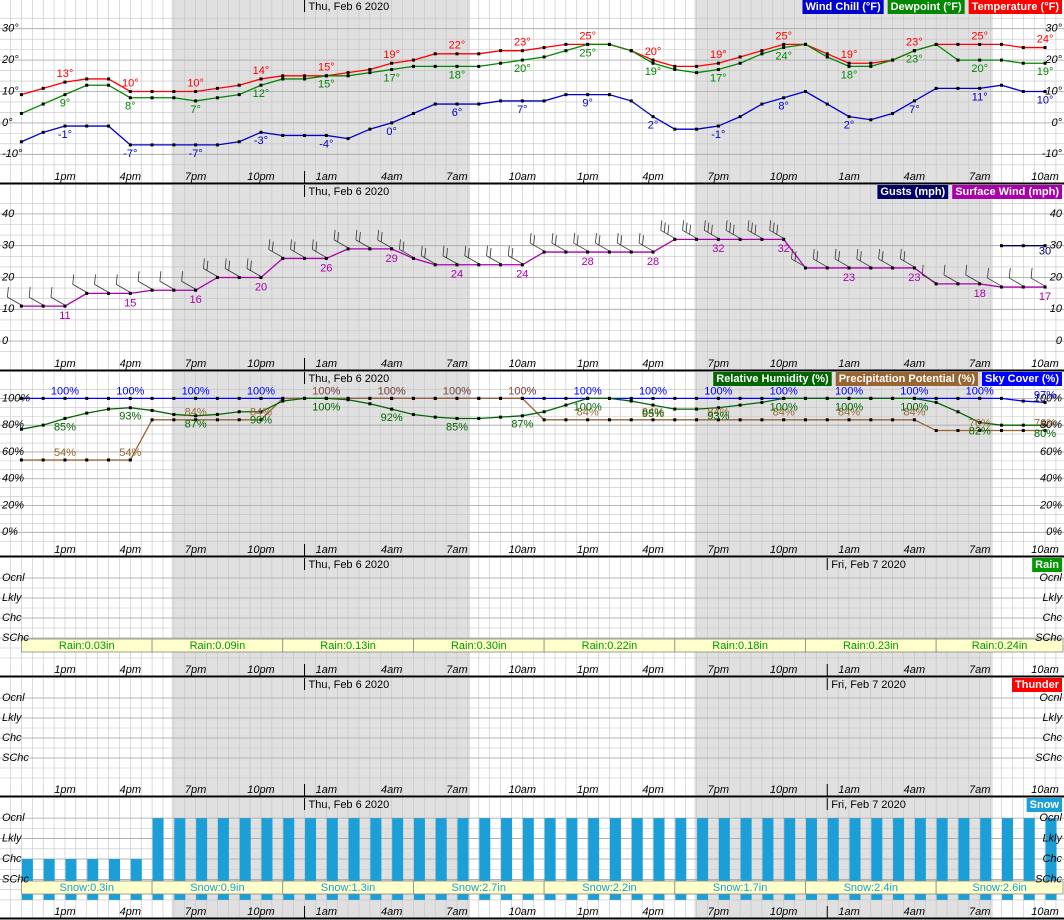 Image resolution: width=1064 pixels, height=920 pixels. I want to click on total-label: Snow:1.7in, so click(740, 888).